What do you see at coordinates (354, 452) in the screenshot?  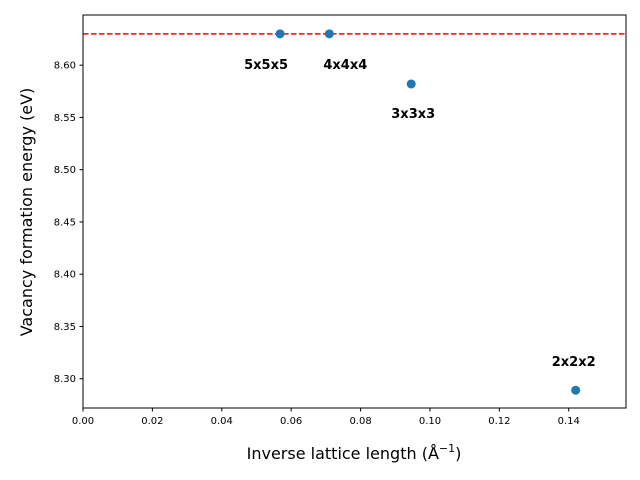 I see `x-axis-label: Inverse lattice length (Å−1)` at bounding box center [354, 452].